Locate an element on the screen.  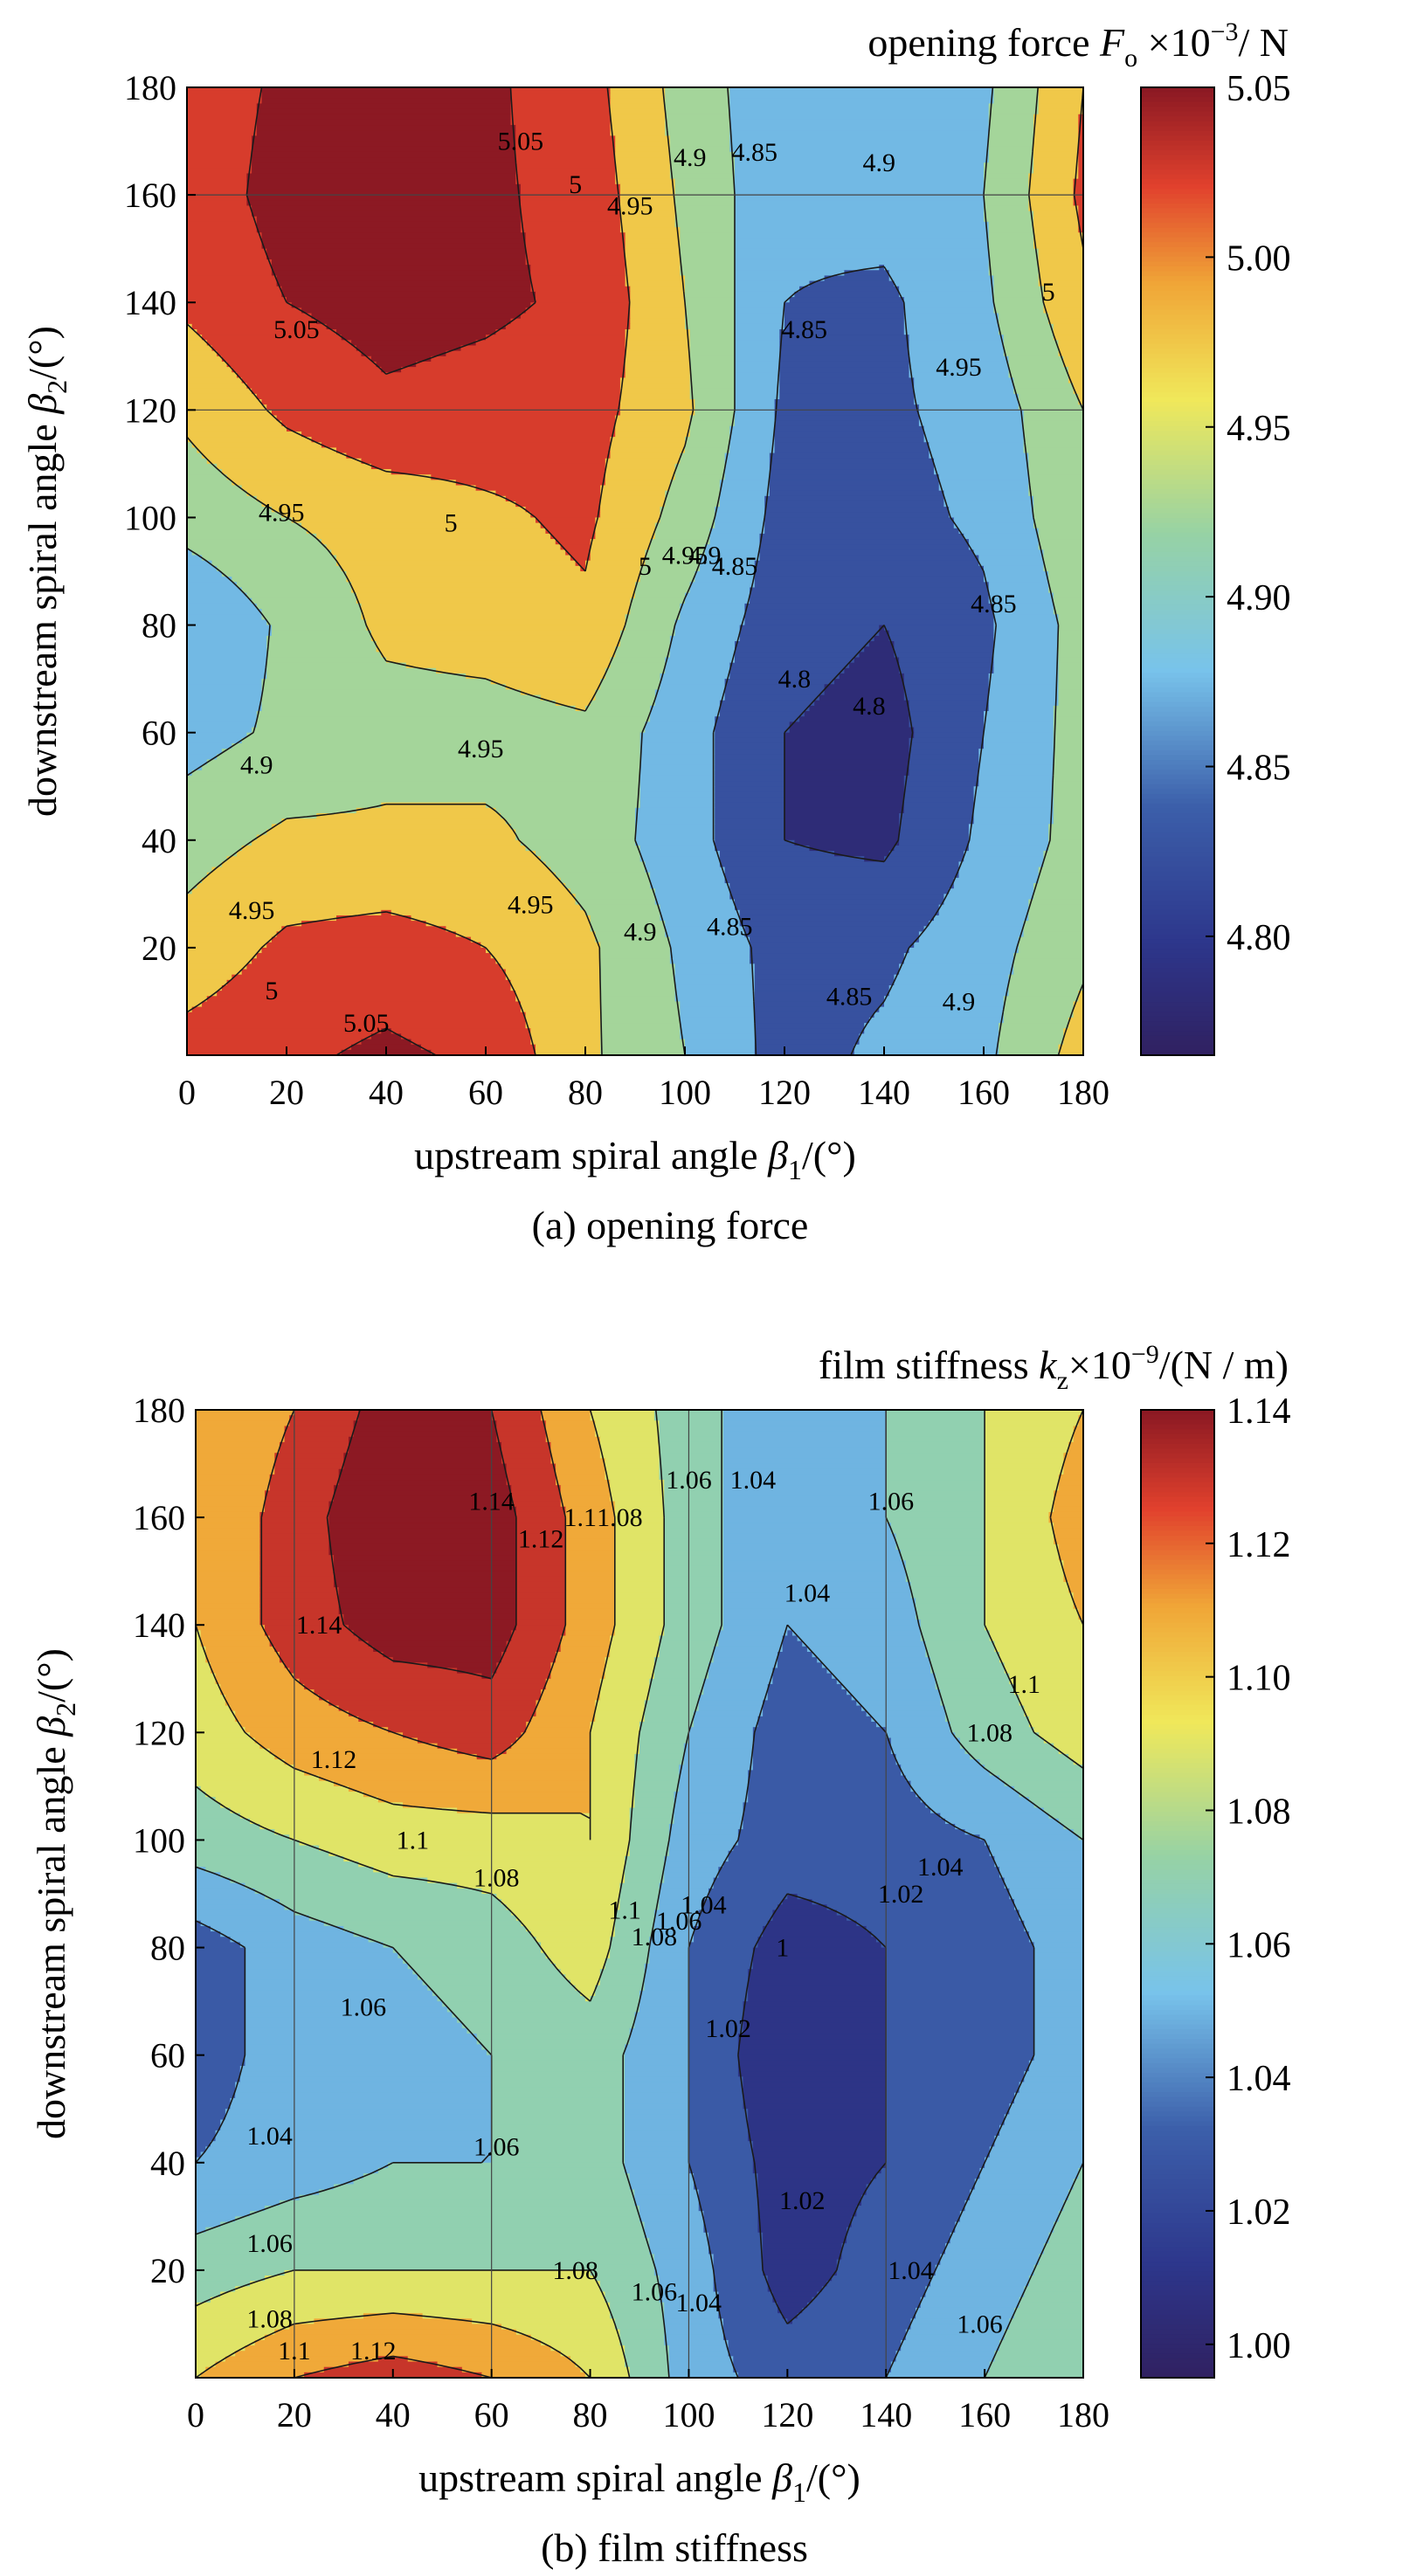
colorbar-label: film stiffness kz×10−9/(N / m) is located at coordinates (1054, 1367).